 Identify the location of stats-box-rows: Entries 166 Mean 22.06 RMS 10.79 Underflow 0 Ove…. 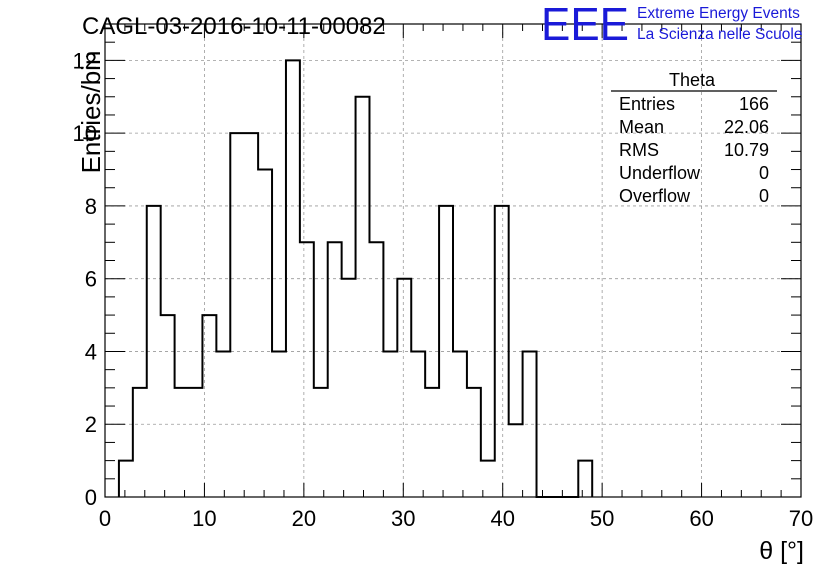
(694, 150).